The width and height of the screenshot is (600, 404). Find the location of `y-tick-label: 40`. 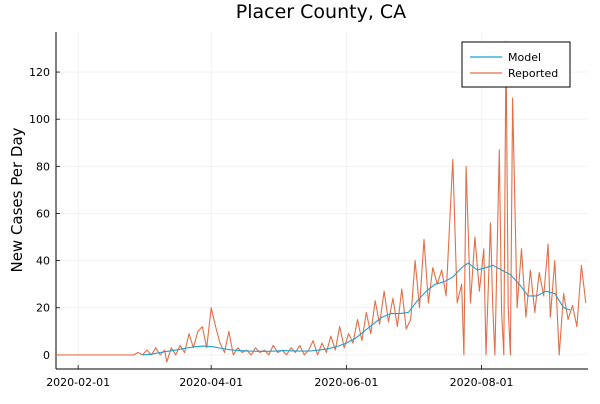

y-tick-label: 40 is located at coordinates (43, 261).